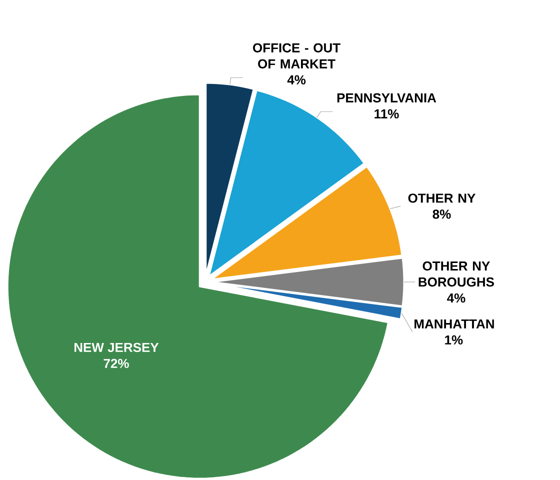 The image size is (560, 480). I want to click on slice-label: OTHER NY, so click(442, 198).